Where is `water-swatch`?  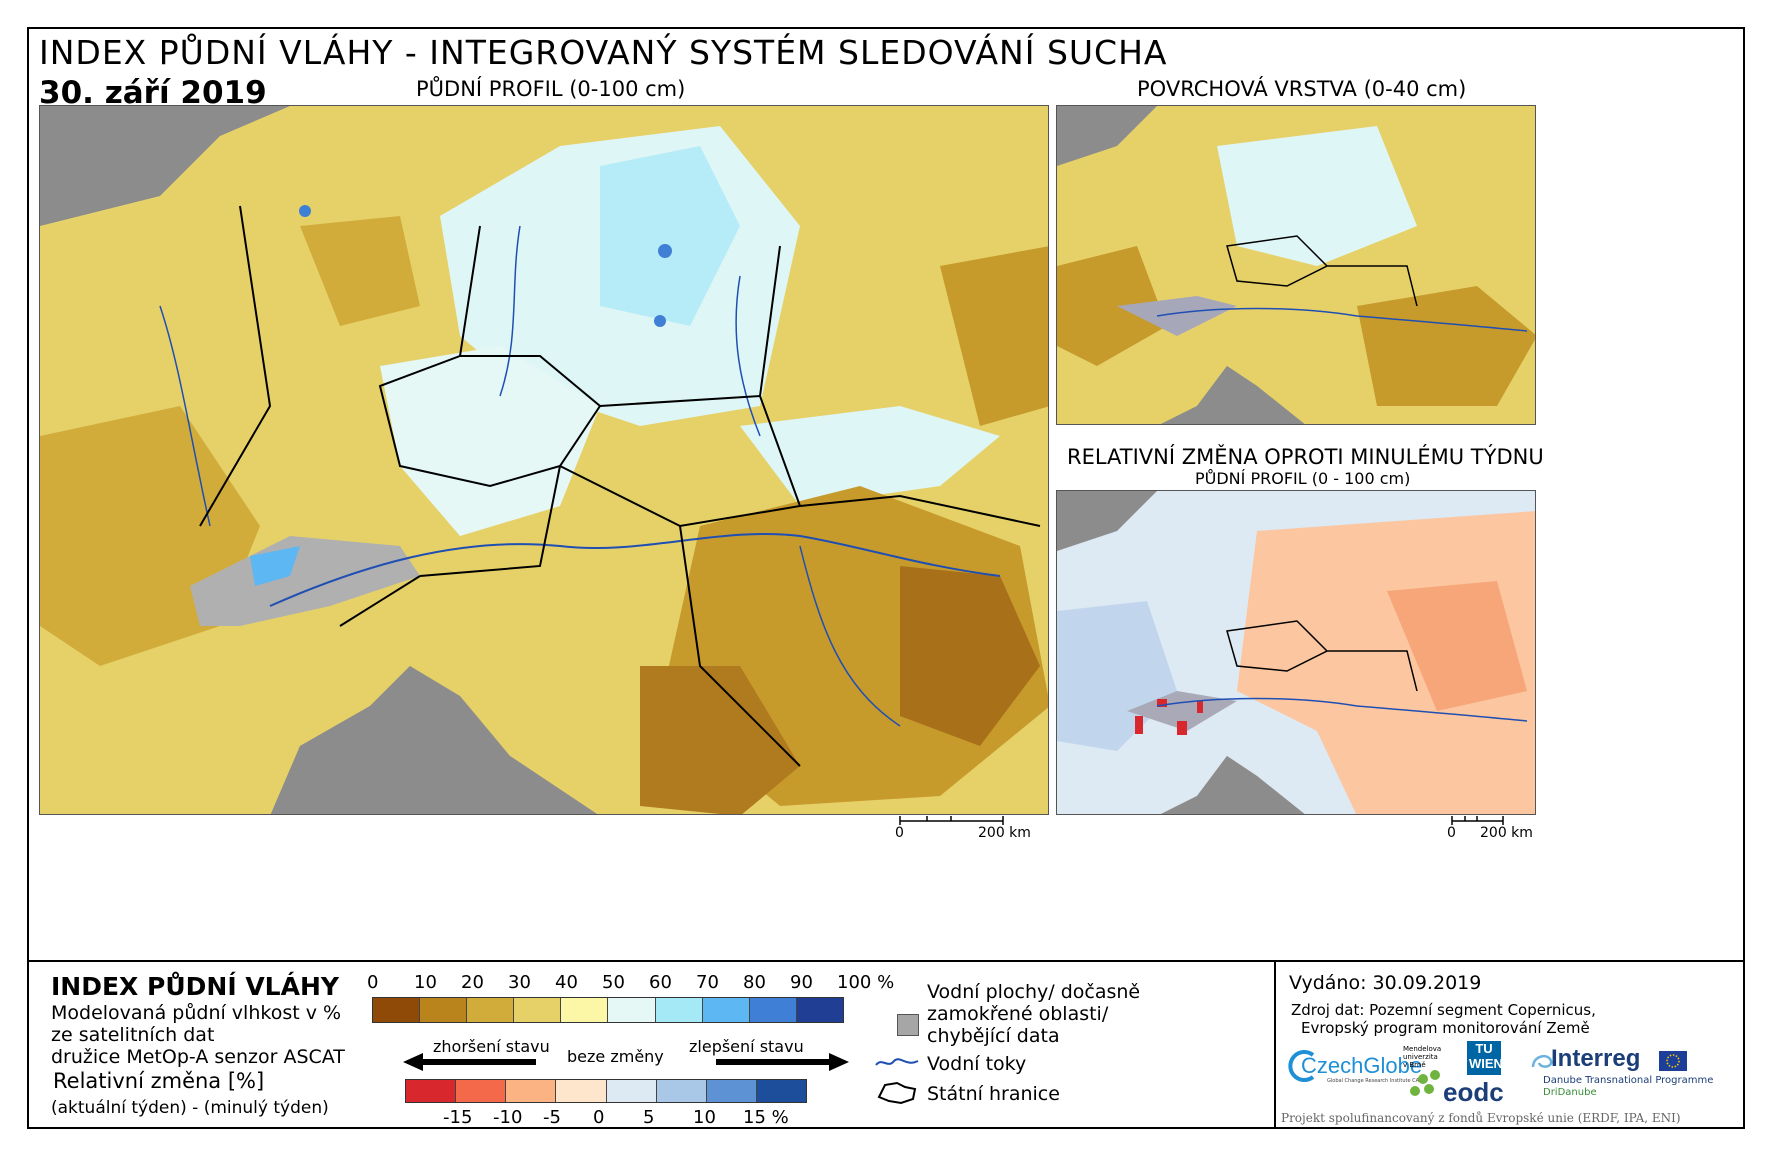 water-swatch is located at coordinates (908, 1025).